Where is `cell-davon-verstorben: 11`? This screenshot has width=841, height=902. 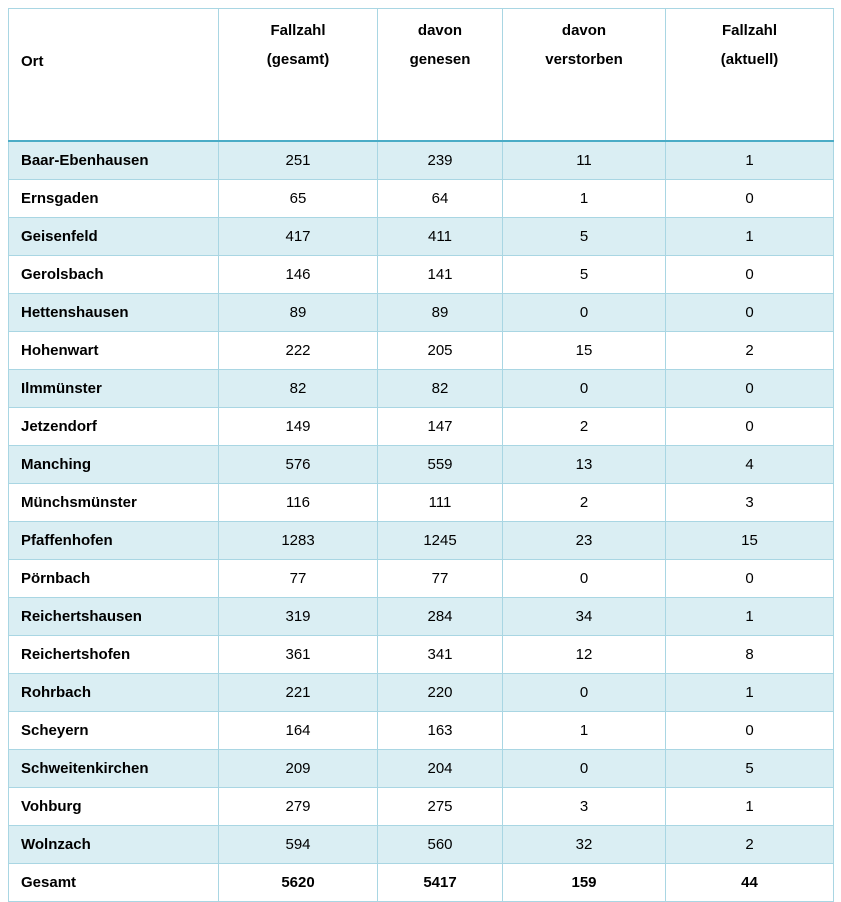
cell-davon-verstorben: 11 is located at coordinates (584, 160).